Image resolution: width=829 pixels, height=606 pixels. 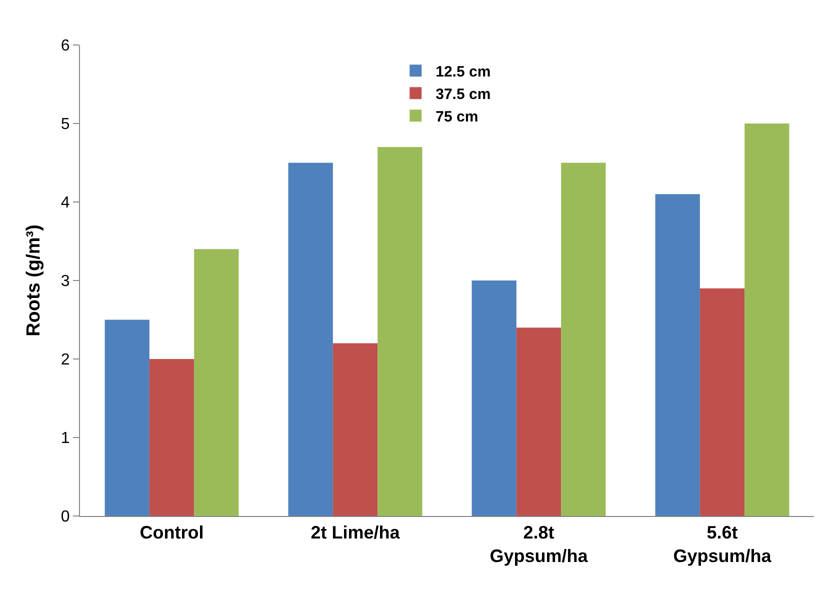 What do you see at coordinates (457, 117) in the screenshot?
I see `legend-label: 75 cm` at bounding box center [457, 117].